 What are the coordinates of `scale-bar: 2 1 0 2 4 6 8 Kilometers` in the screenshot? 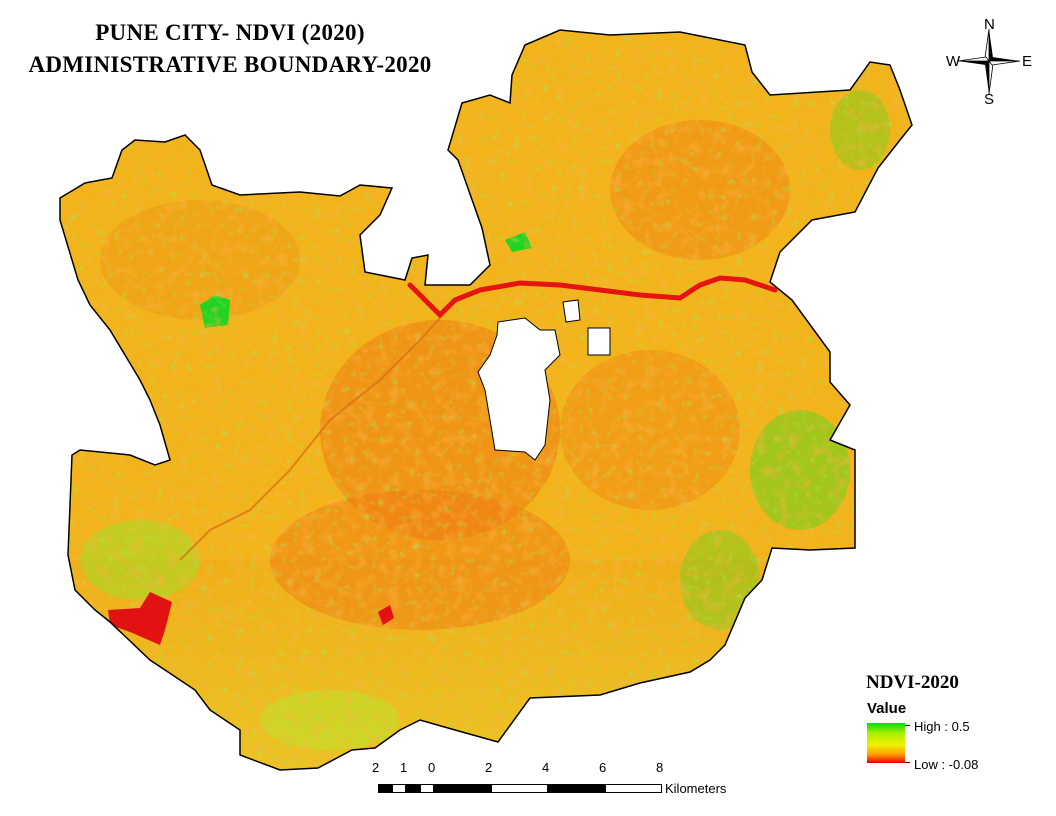 It's located at (549, 780).